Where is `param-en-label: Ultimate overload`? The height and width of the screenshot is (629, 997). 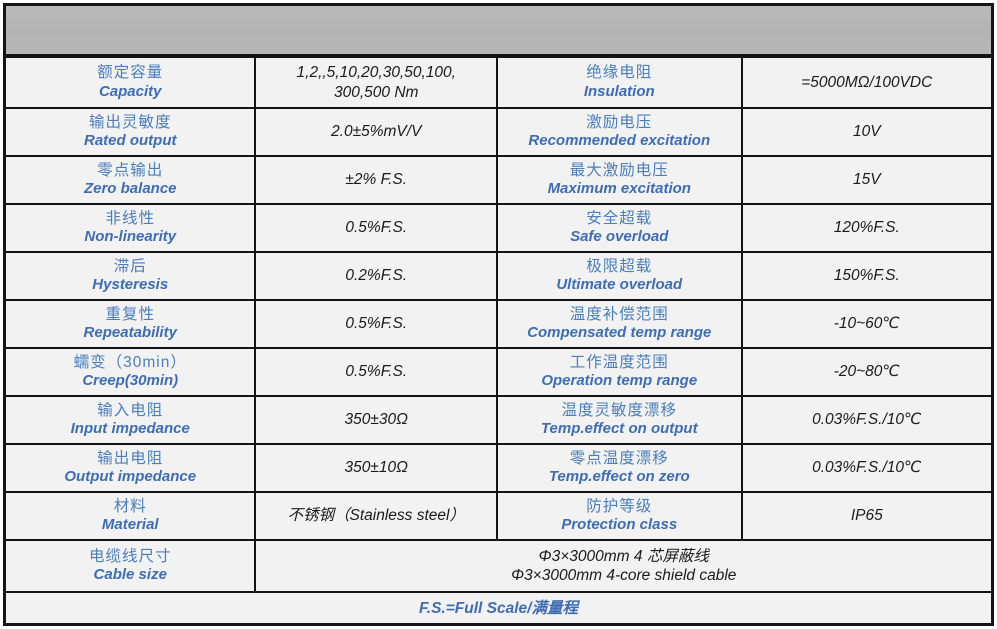
param-en-label: Ultimate overload is located at coordinates (619, 285).